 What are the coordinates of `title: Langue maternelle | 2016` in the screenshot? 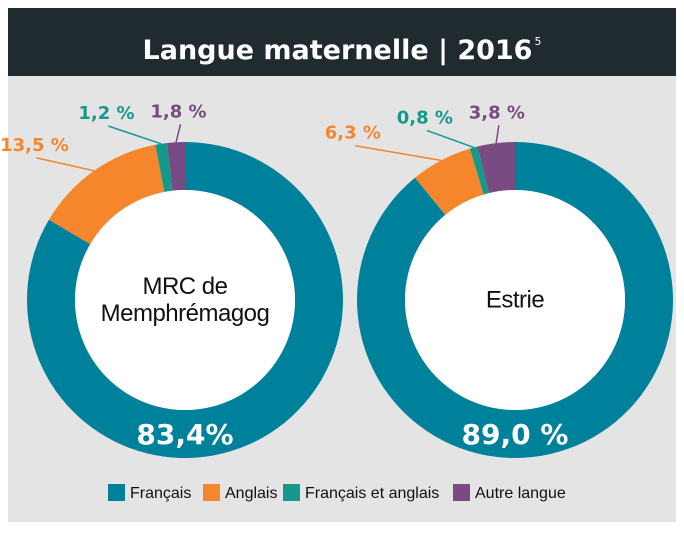 It's located at (337, 50).